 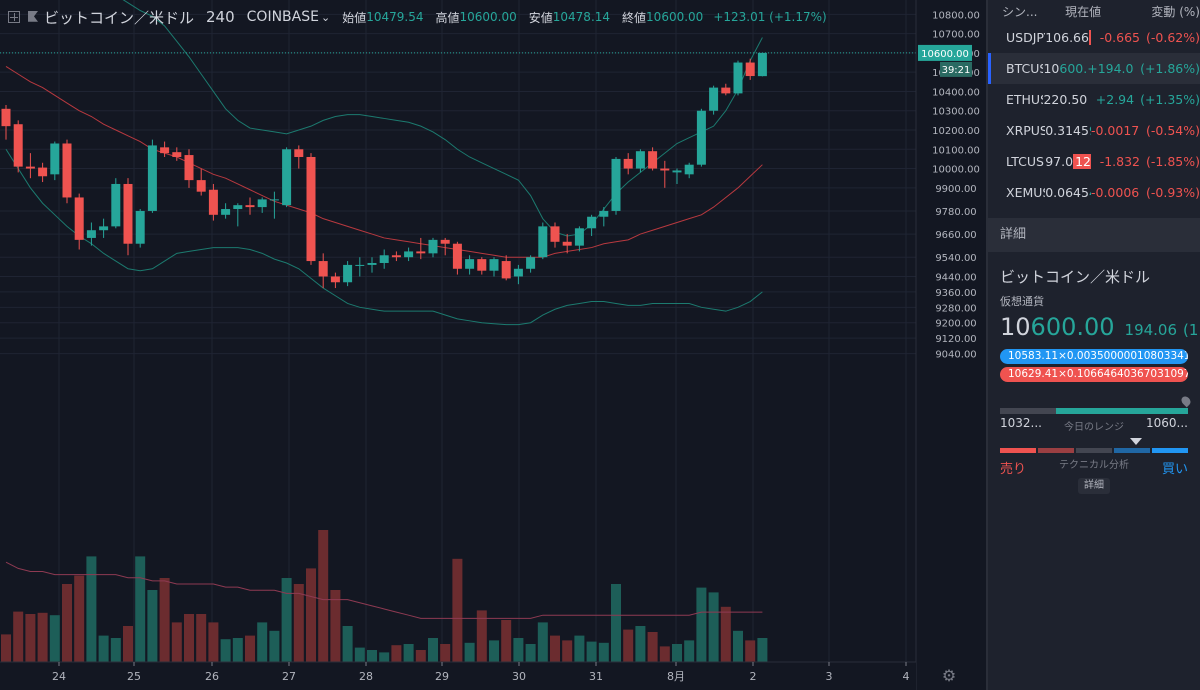 What do you see at coordinates (1094, 37) in the screenshot?
I see `watchlist-row: USDJPY106.668 -0.665 (-0.62%)` at bounding box center [1094, 37].